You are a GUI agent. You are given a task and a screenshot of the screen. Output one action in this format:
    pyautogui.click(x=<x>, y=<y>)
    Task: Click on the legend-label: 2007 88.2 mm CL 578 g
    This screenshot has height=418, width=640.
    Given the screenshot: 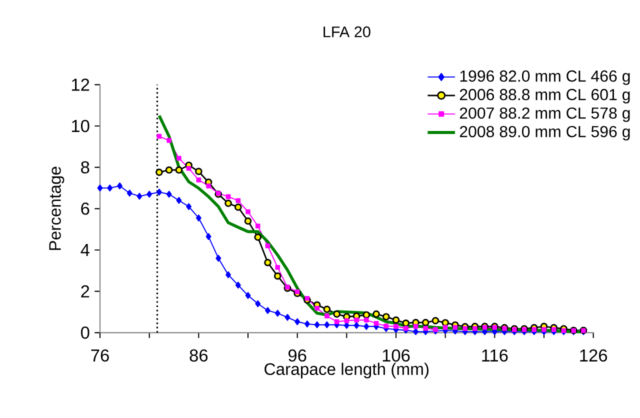 What is the action you would take?
    pyautogui.click(x=545, y=114)
    